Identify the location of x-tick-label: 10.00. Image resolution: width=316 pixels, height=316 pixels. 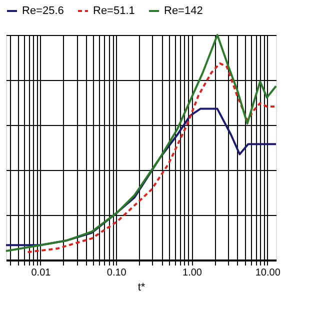
(268, 273).